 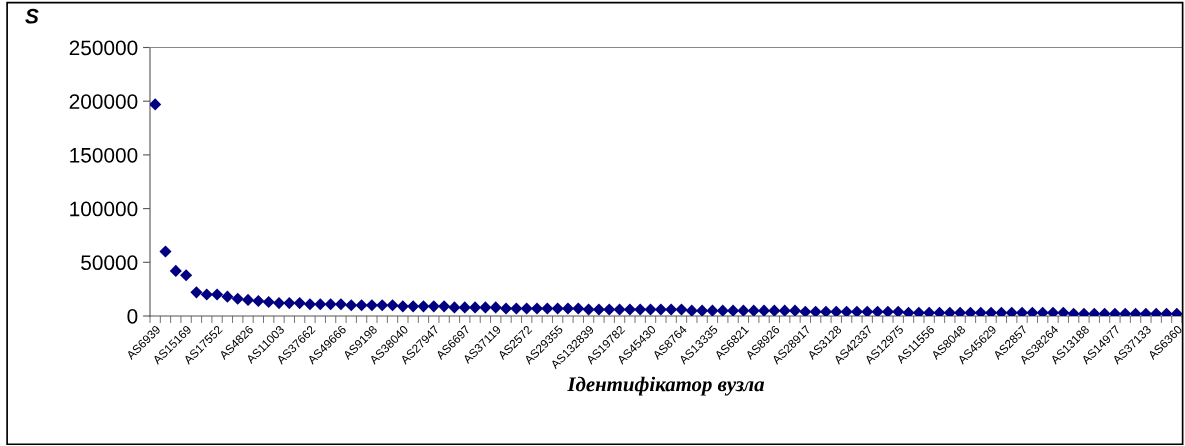 What do you see at coordinates (32, 16) in the screenshot?
I see `y-axis-title: S` at bounding box center [32, 16].